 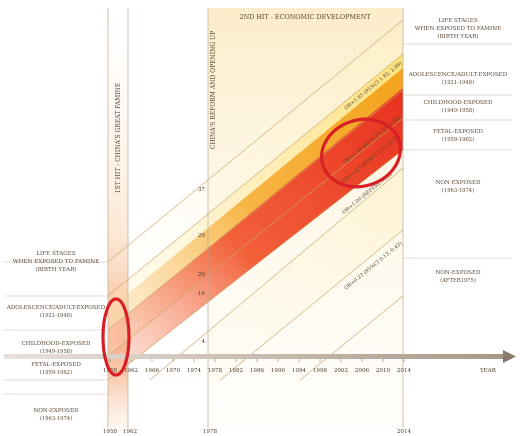 What do you see at coordinates (116, 337) in the screenshot?
I see `highlight-ring-fetal-cohort` at bounding box center [116, 337].